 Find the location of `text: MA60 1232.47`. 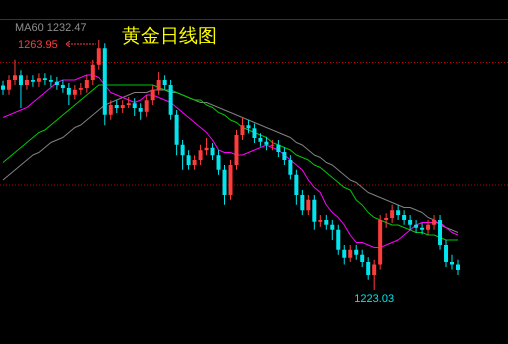

text: MA60 1232.47 is located at coordinates (51, 28).